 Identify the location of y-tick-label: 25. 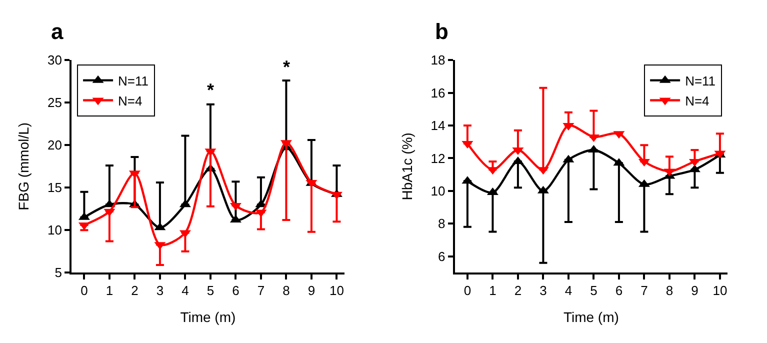
(55, 102).